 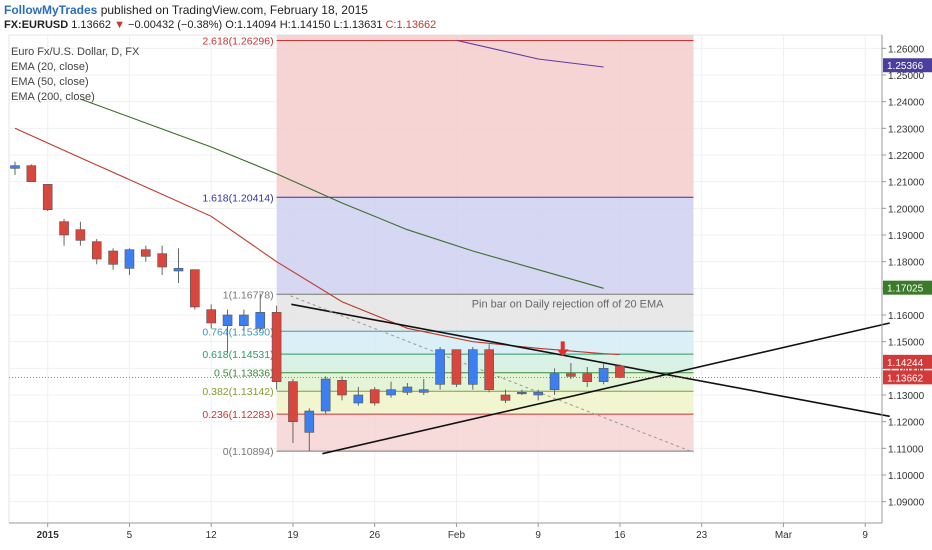 What do you see at coordinates (53, 97) in the screenshot?
I see `legend-item: EMA (200, close)` at bounding box center [53, 97].